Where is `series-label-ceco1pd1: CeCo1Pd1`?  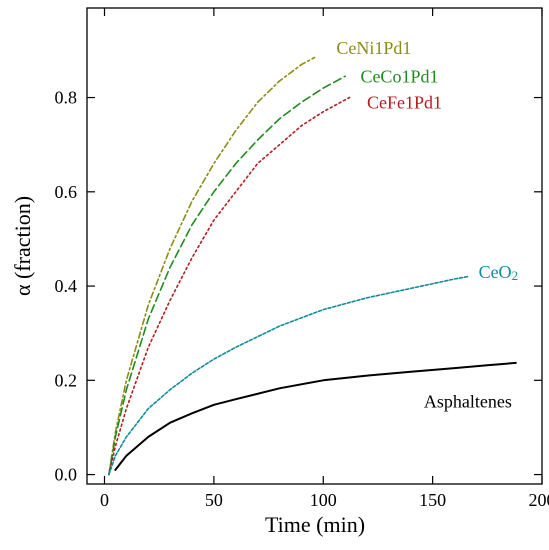 series-label-ceco1pd1: CeCo1Pd1 is located at coordinates (399, 76).